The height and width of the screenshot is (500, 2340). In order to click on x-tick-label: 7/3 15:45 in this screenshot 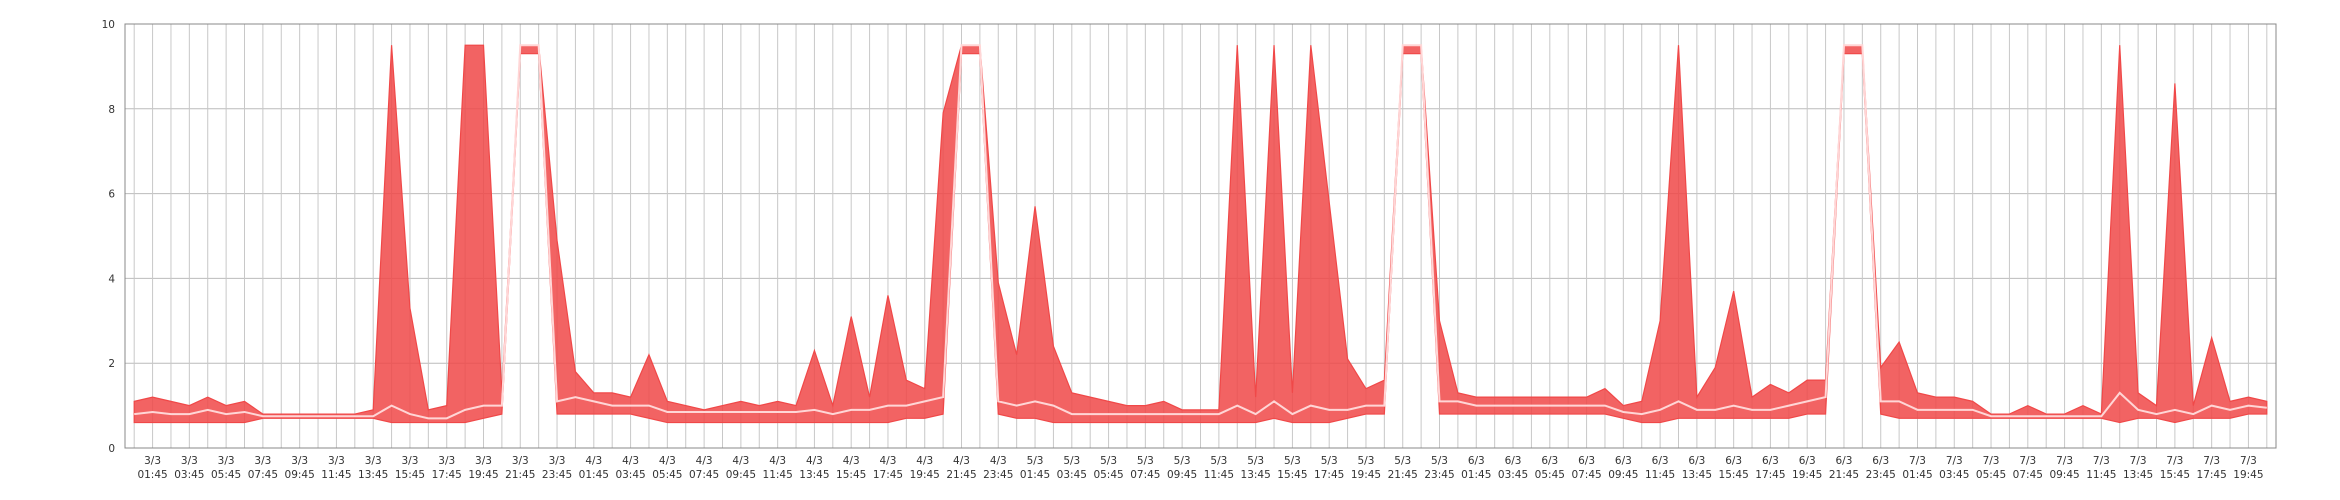, I will do `click(2175, 468)`.